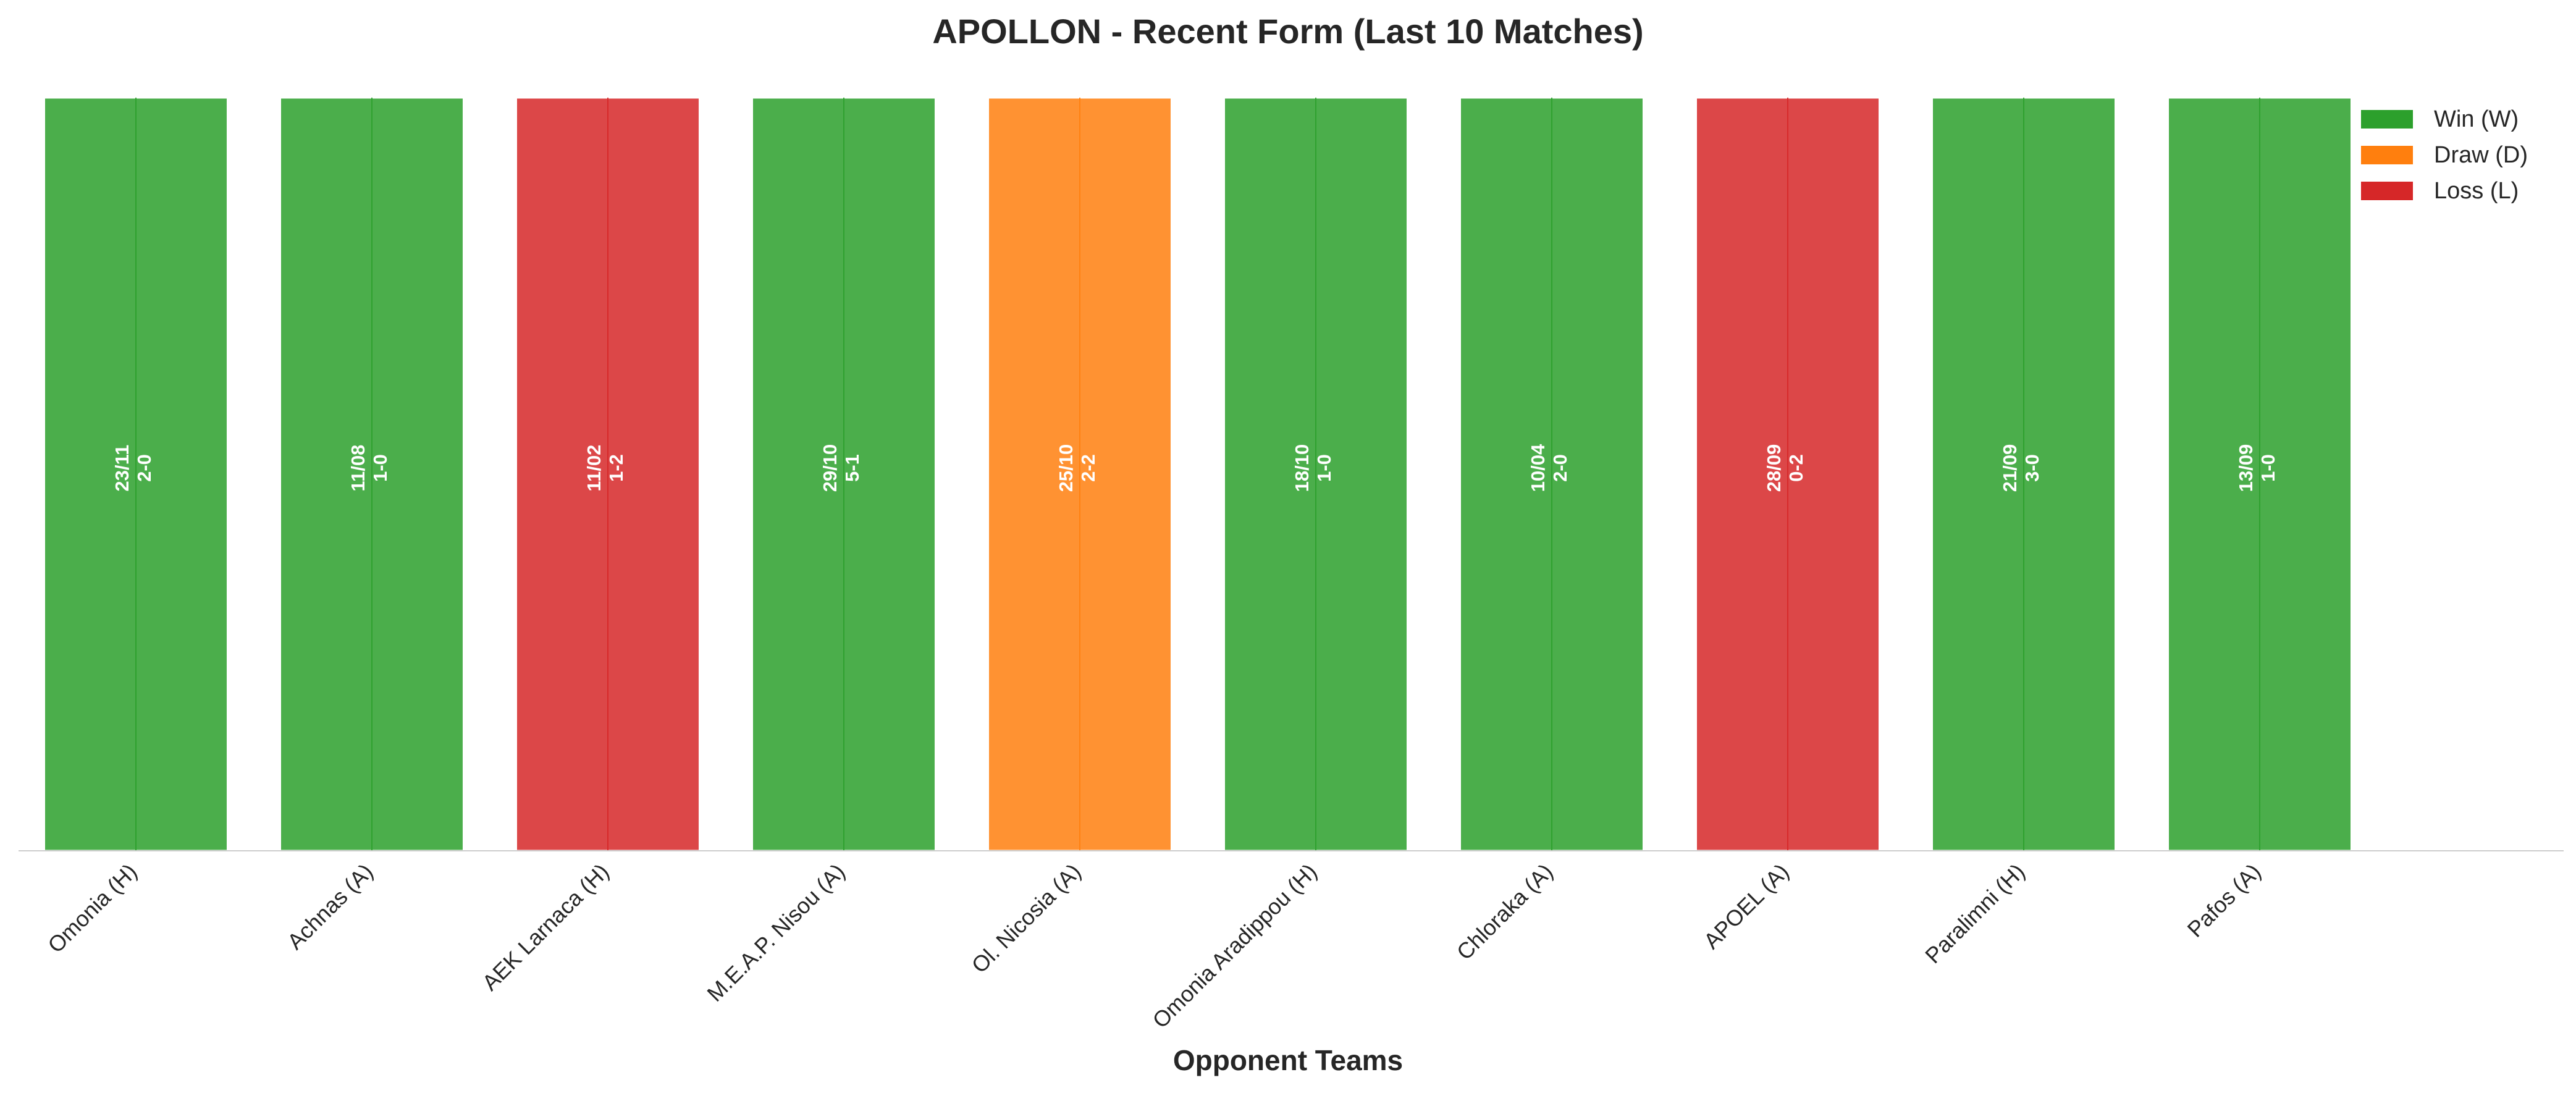 Image resolution: width=2576 pixels, height=1093 pixels. I want to click on bar-score-label: 1-2, so click(616, 468).